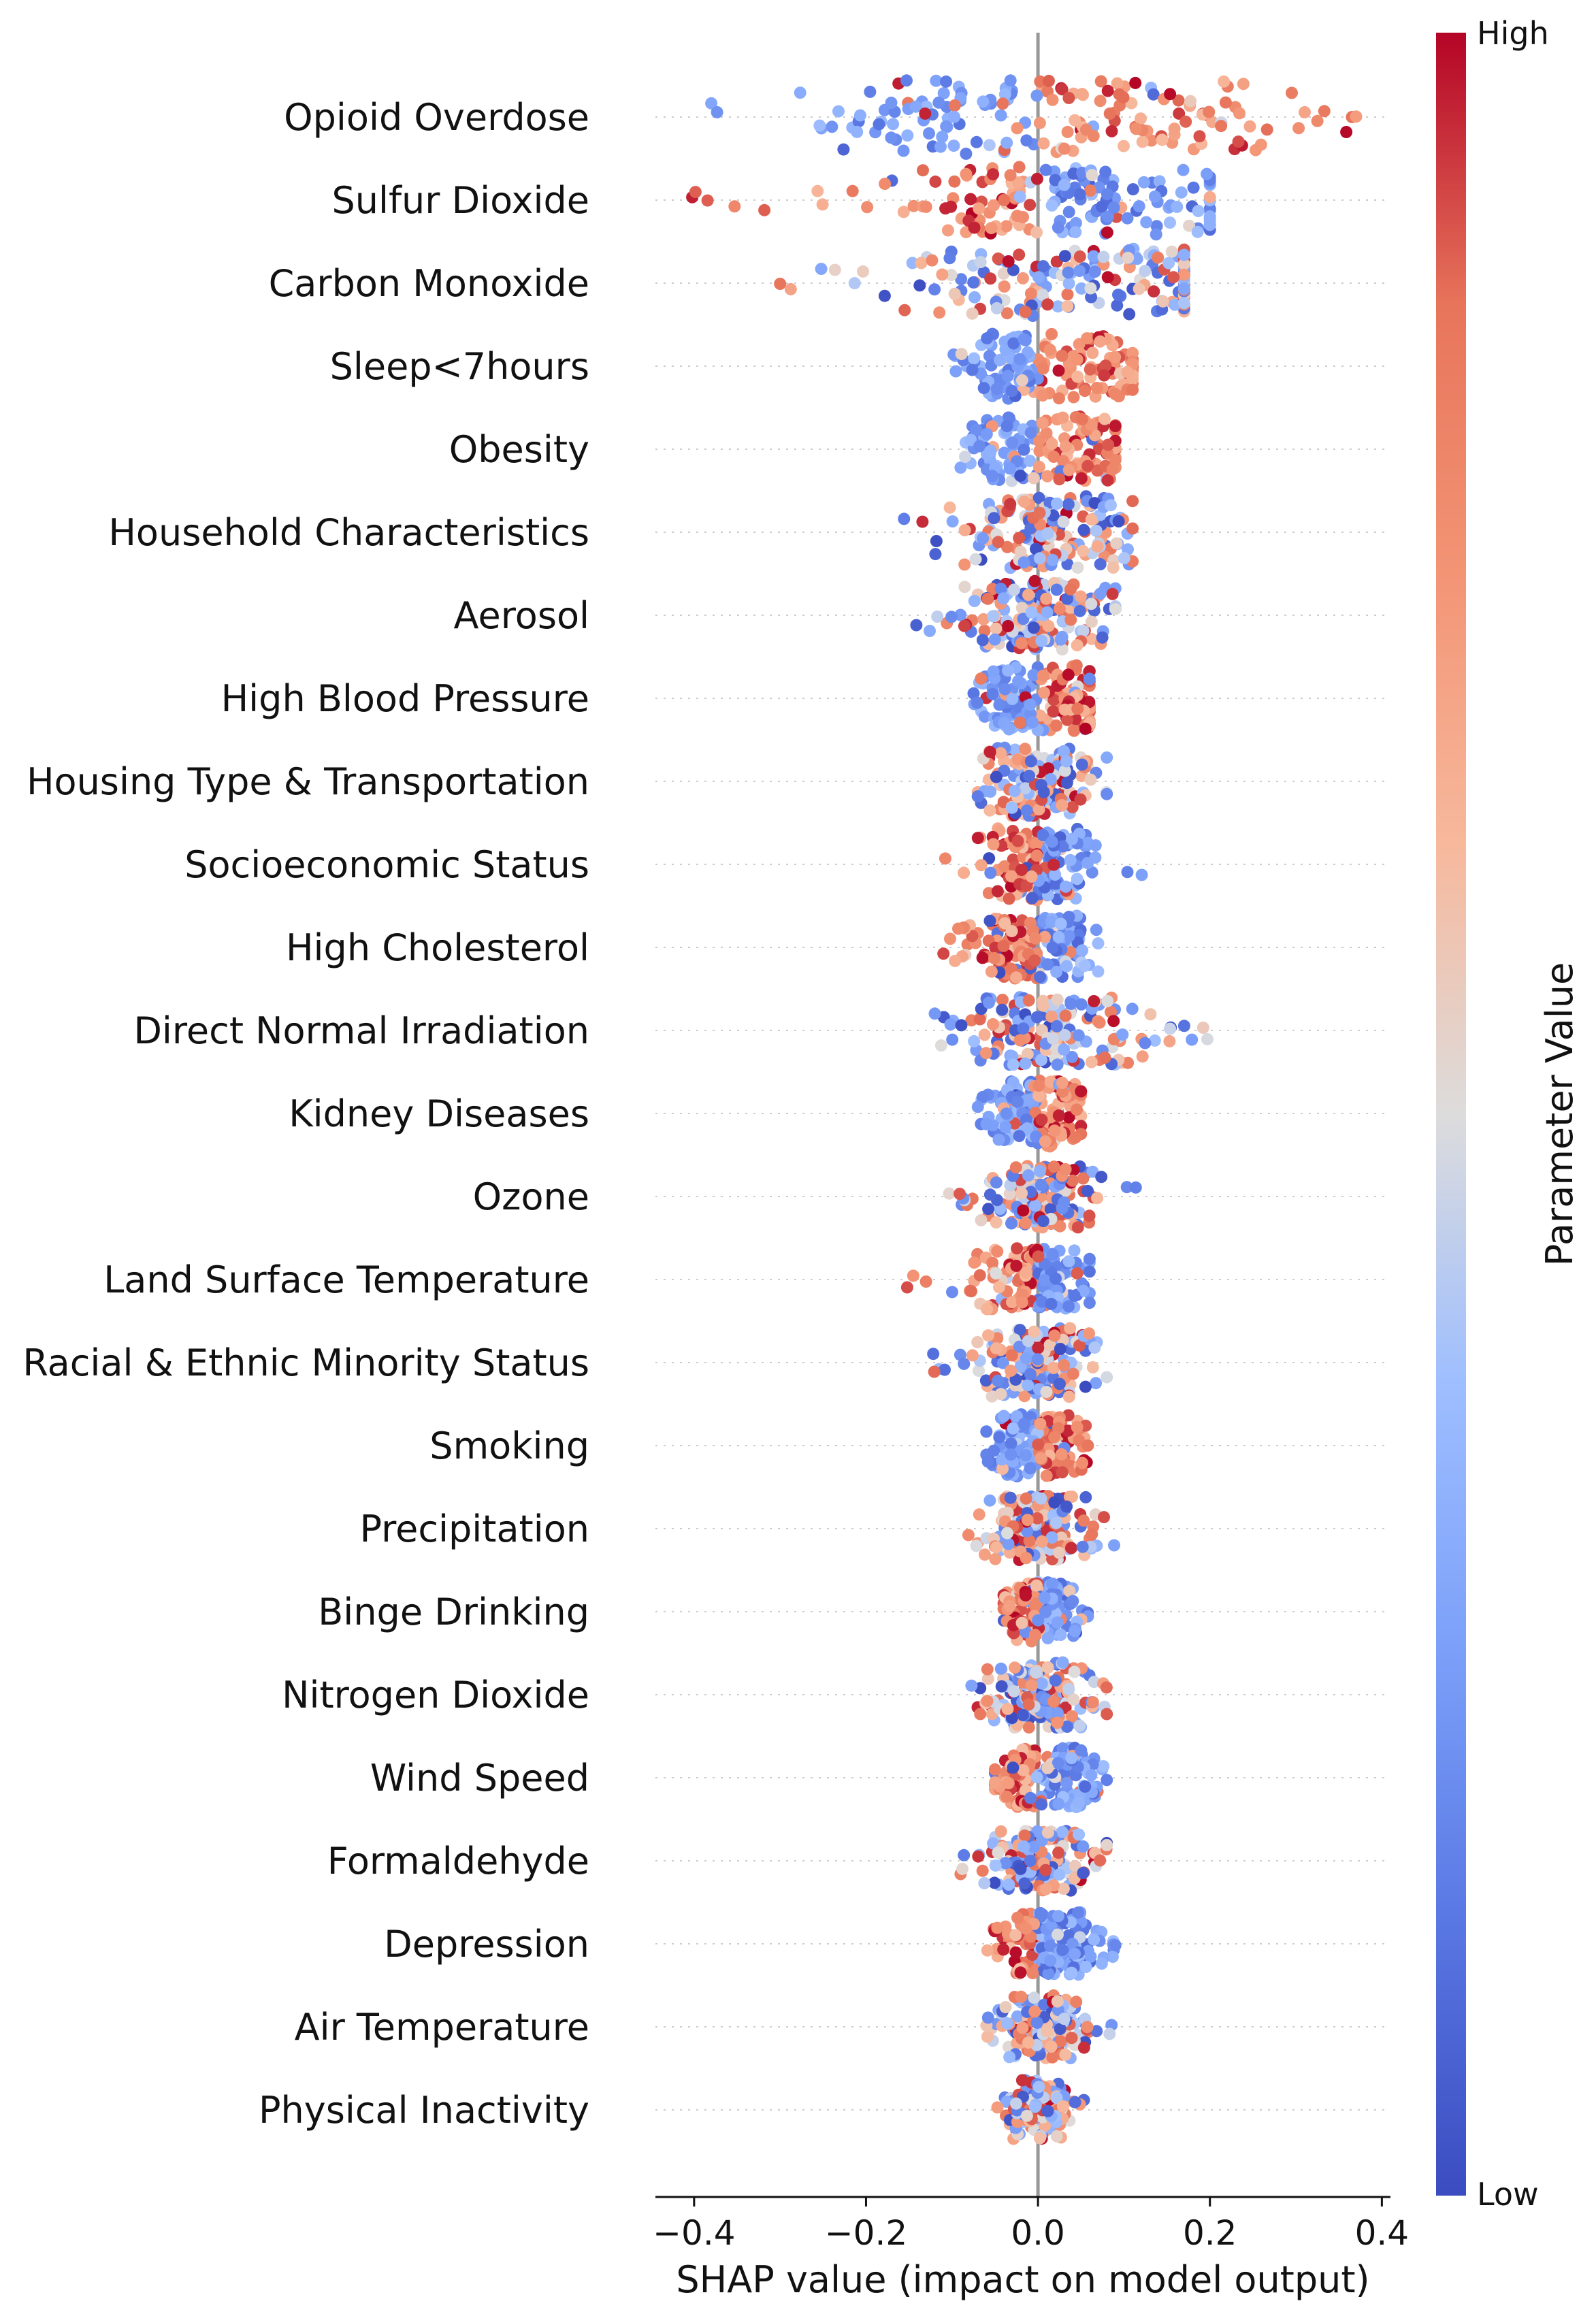 The height and width of the screenshot is (2312, 1596). What do you see at coordinates (438, 948) in the screenshot?
I see `feature-label: High Cholesterol` at bounding box center [438, 948].